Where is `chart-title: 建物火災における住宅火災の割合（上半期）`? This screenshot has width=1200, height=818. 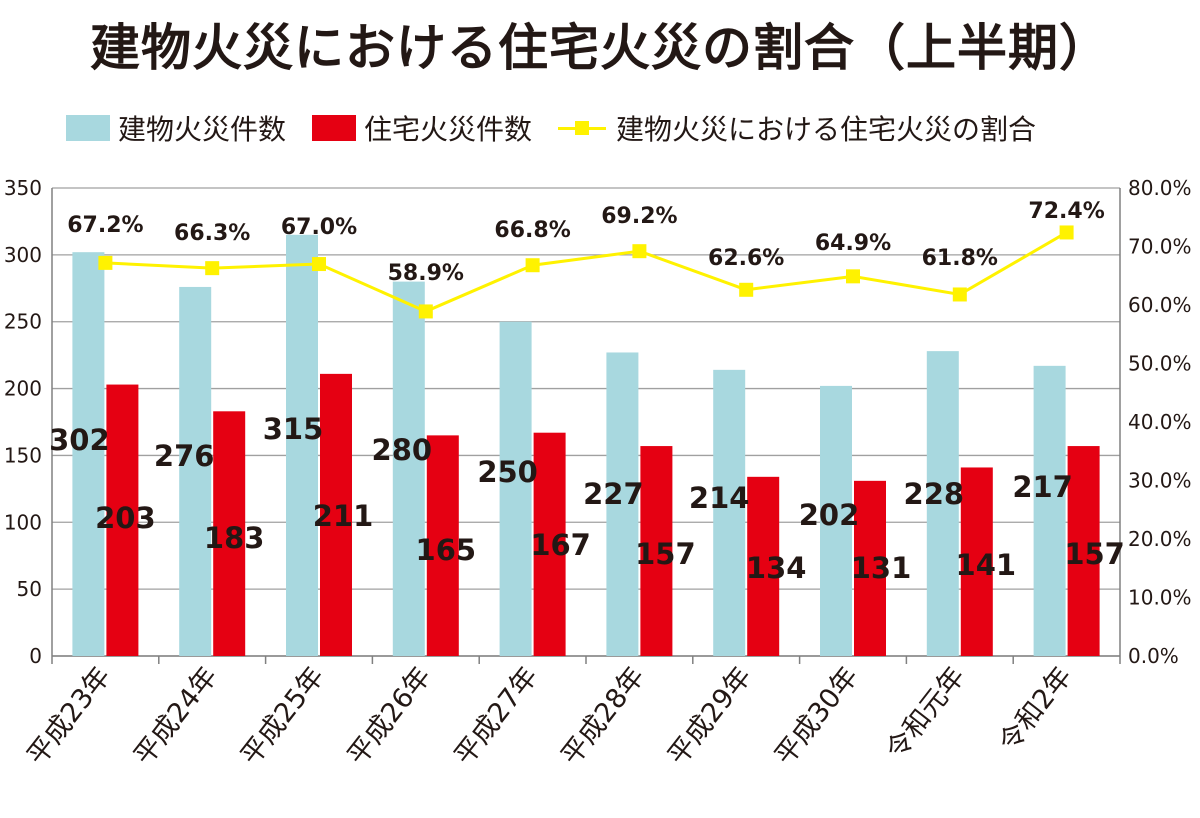 chart-title: 建物火災における住宅火災の割合（上半期） is located at coordinates (600, 48).